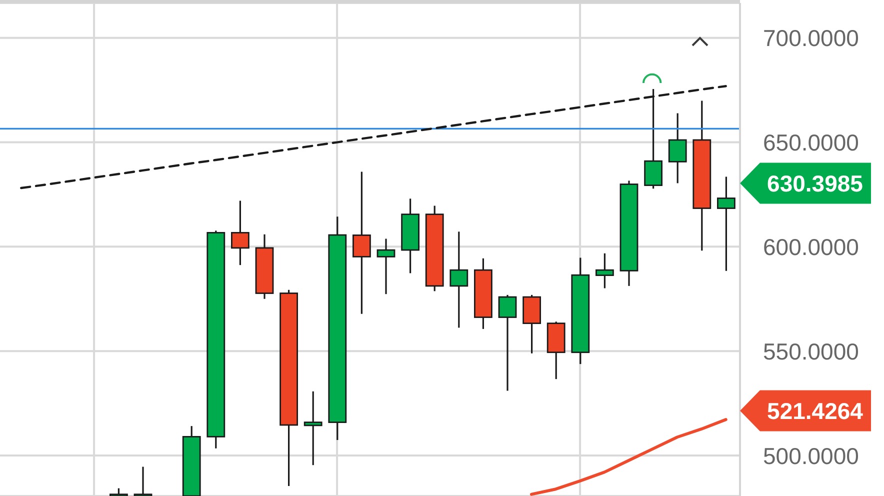 This screenshot has height=496, width=884. What do you see at coordinates (811, 351) in the screenshot?
I see `y-tick-label: 550.0000` at bounding box center [811, 351].